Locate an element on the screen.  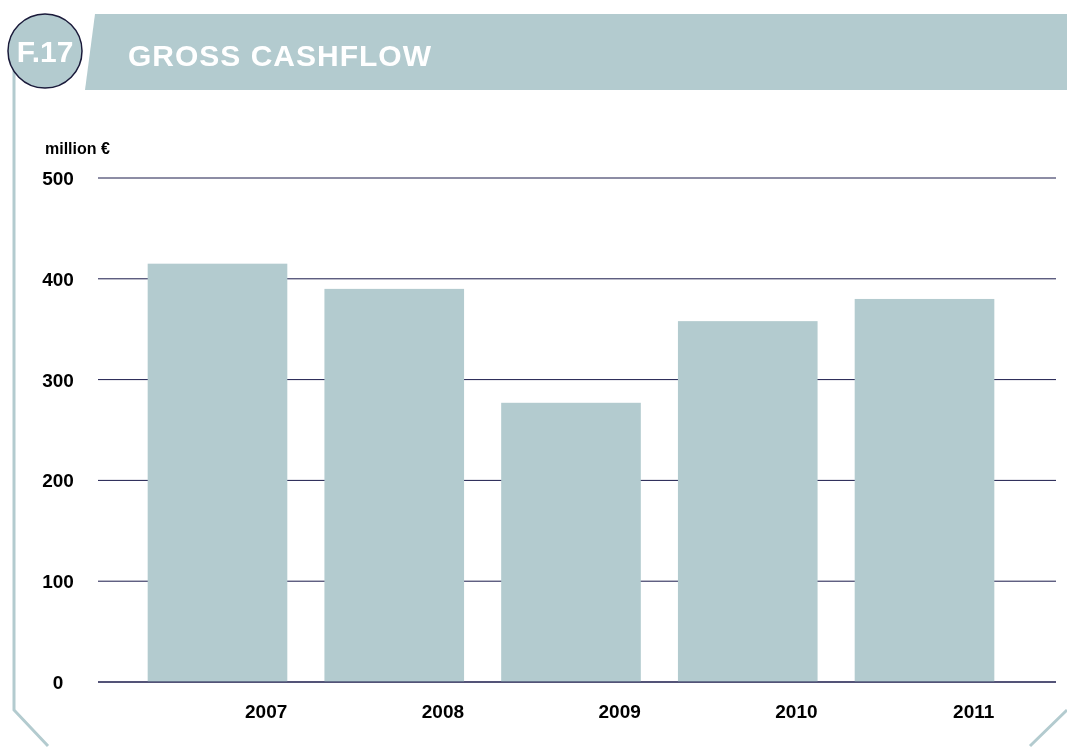
x-tick-label: 2007 is located at coordinates (266, 711).